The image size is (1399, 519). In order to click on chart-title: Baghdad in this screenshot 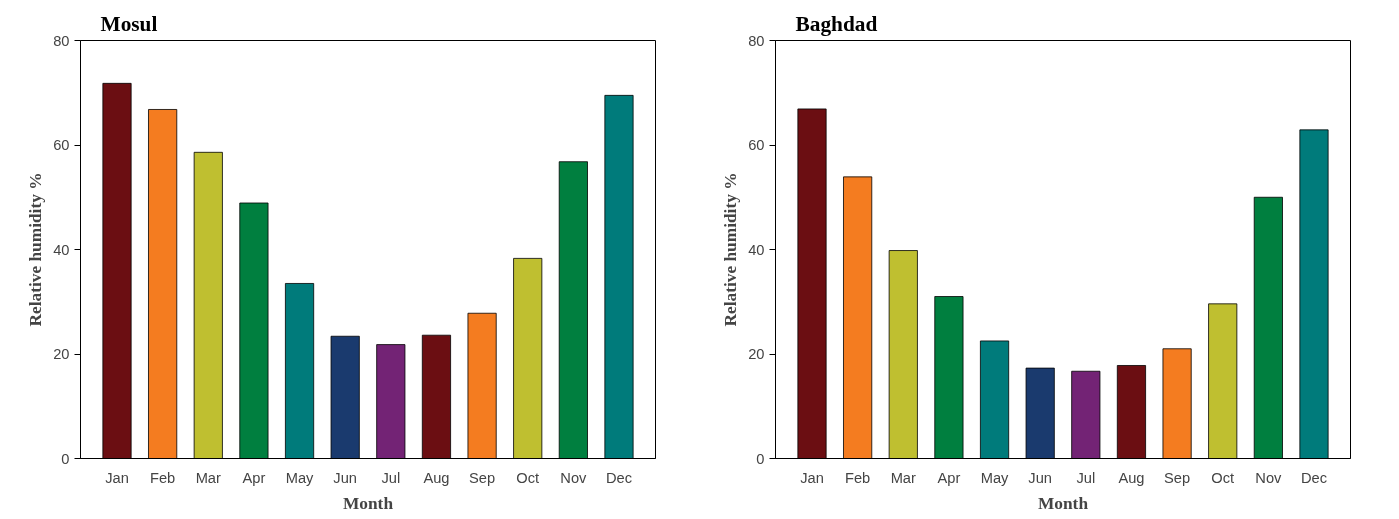, I will do `click(836, 23)`.